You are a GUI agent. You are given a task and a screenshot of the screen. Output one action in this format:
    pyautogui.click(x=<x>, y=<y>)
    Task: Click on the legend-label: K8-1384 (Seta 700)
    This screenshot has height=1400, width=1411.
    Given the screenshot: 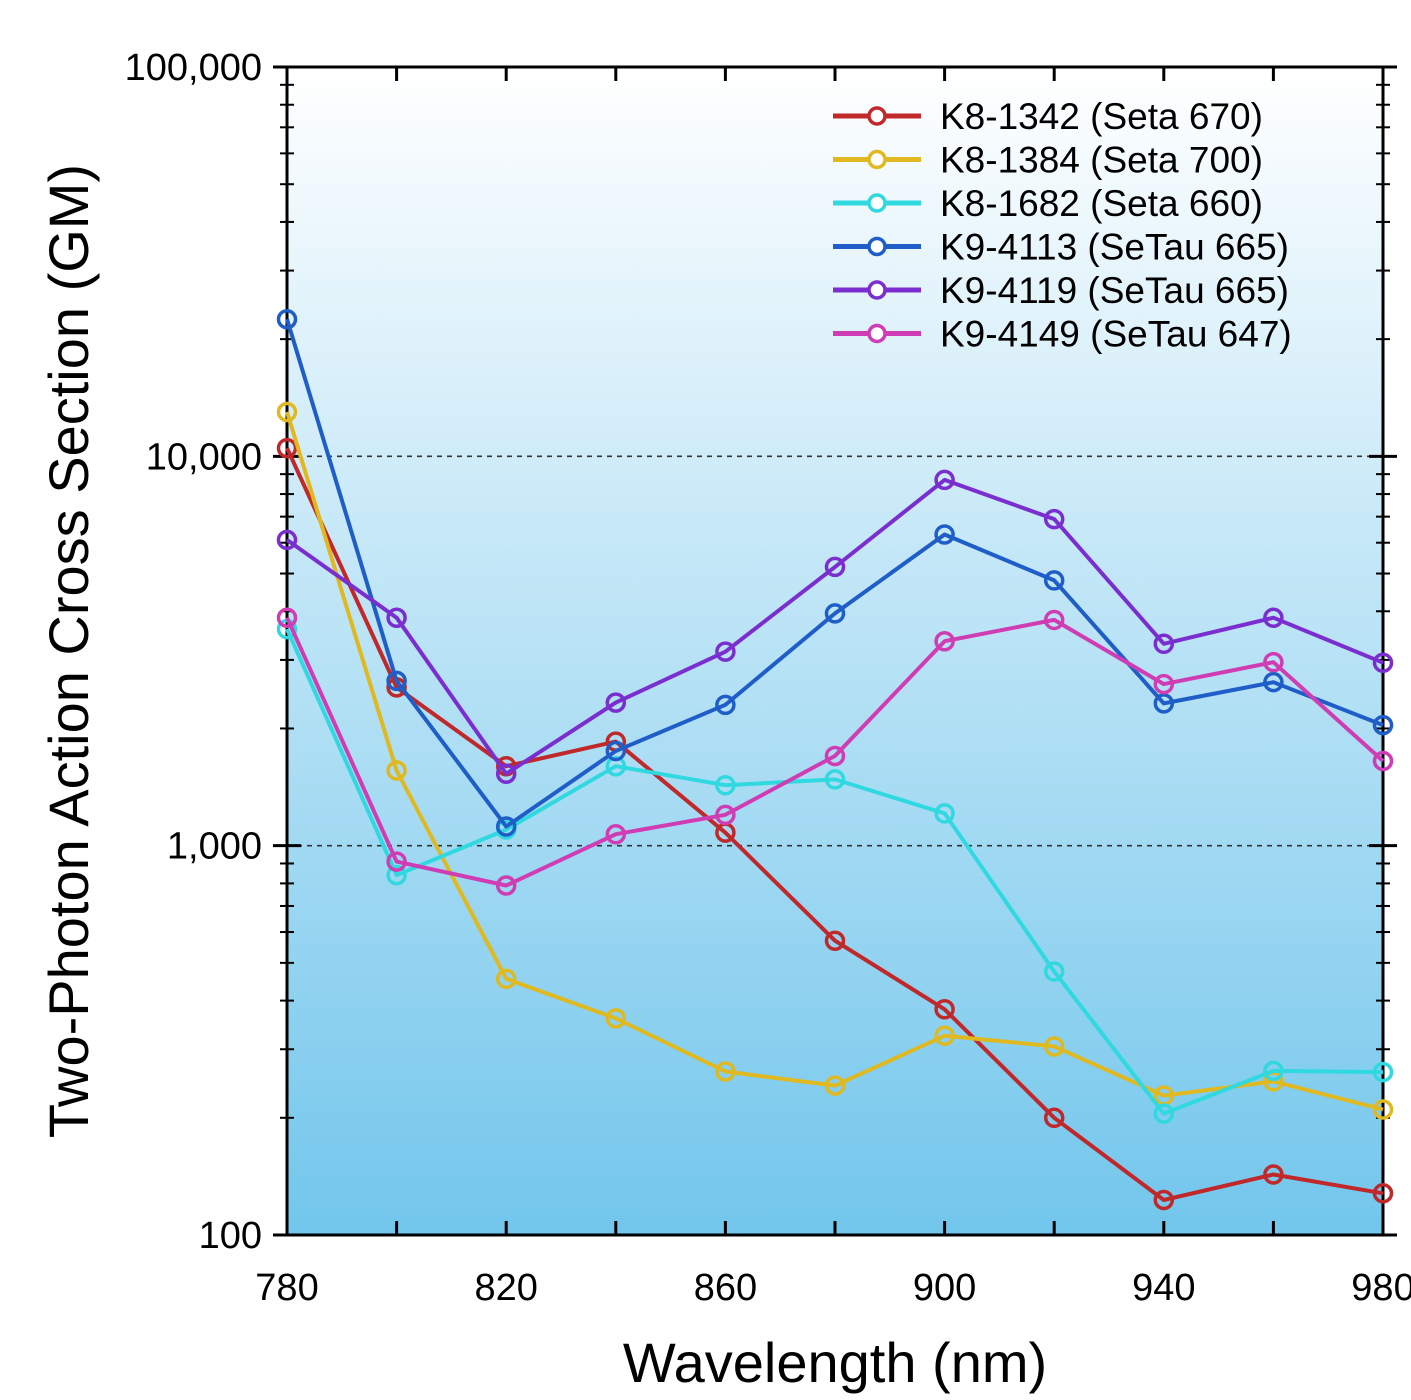 What is the action you would take?
    pyautogui.click(x=1101, y=160)
    